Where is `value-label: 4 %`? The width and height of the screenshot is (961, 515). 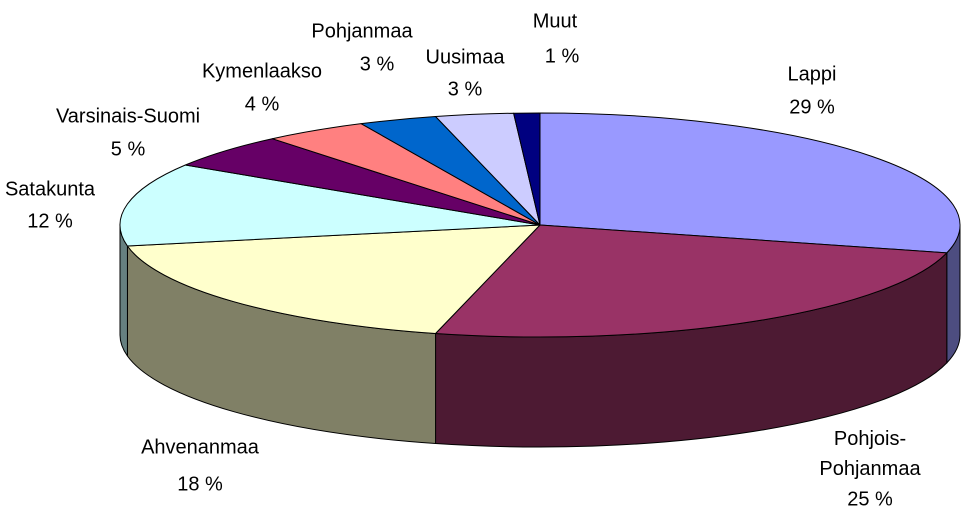
value-label: 4 % is located at coordinates (262, 104).